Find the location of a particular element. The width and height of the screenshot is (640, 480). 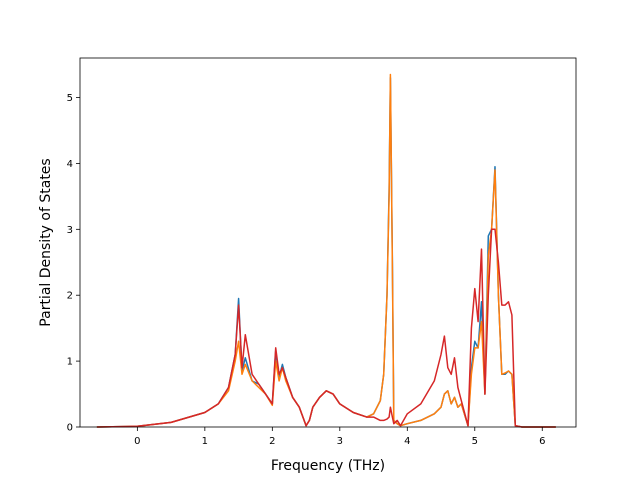

y-axis-ticks: 0 1 2 3 4 5 is located at coordinates (73, 263).